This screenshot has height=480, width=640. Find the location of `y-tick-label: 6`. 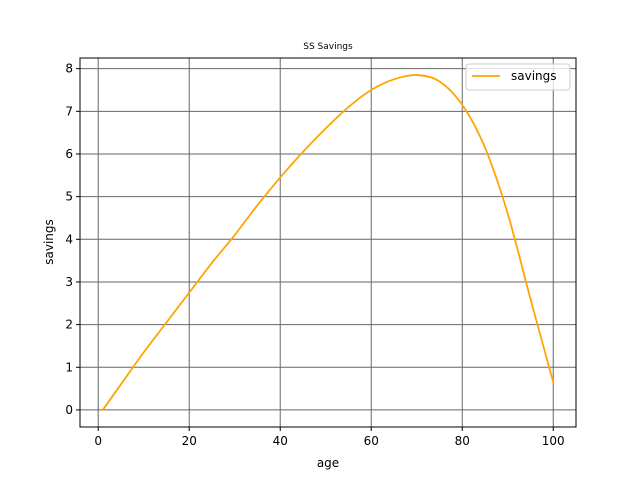

y-tick-label: 6 is located at coordinates (69, 154).